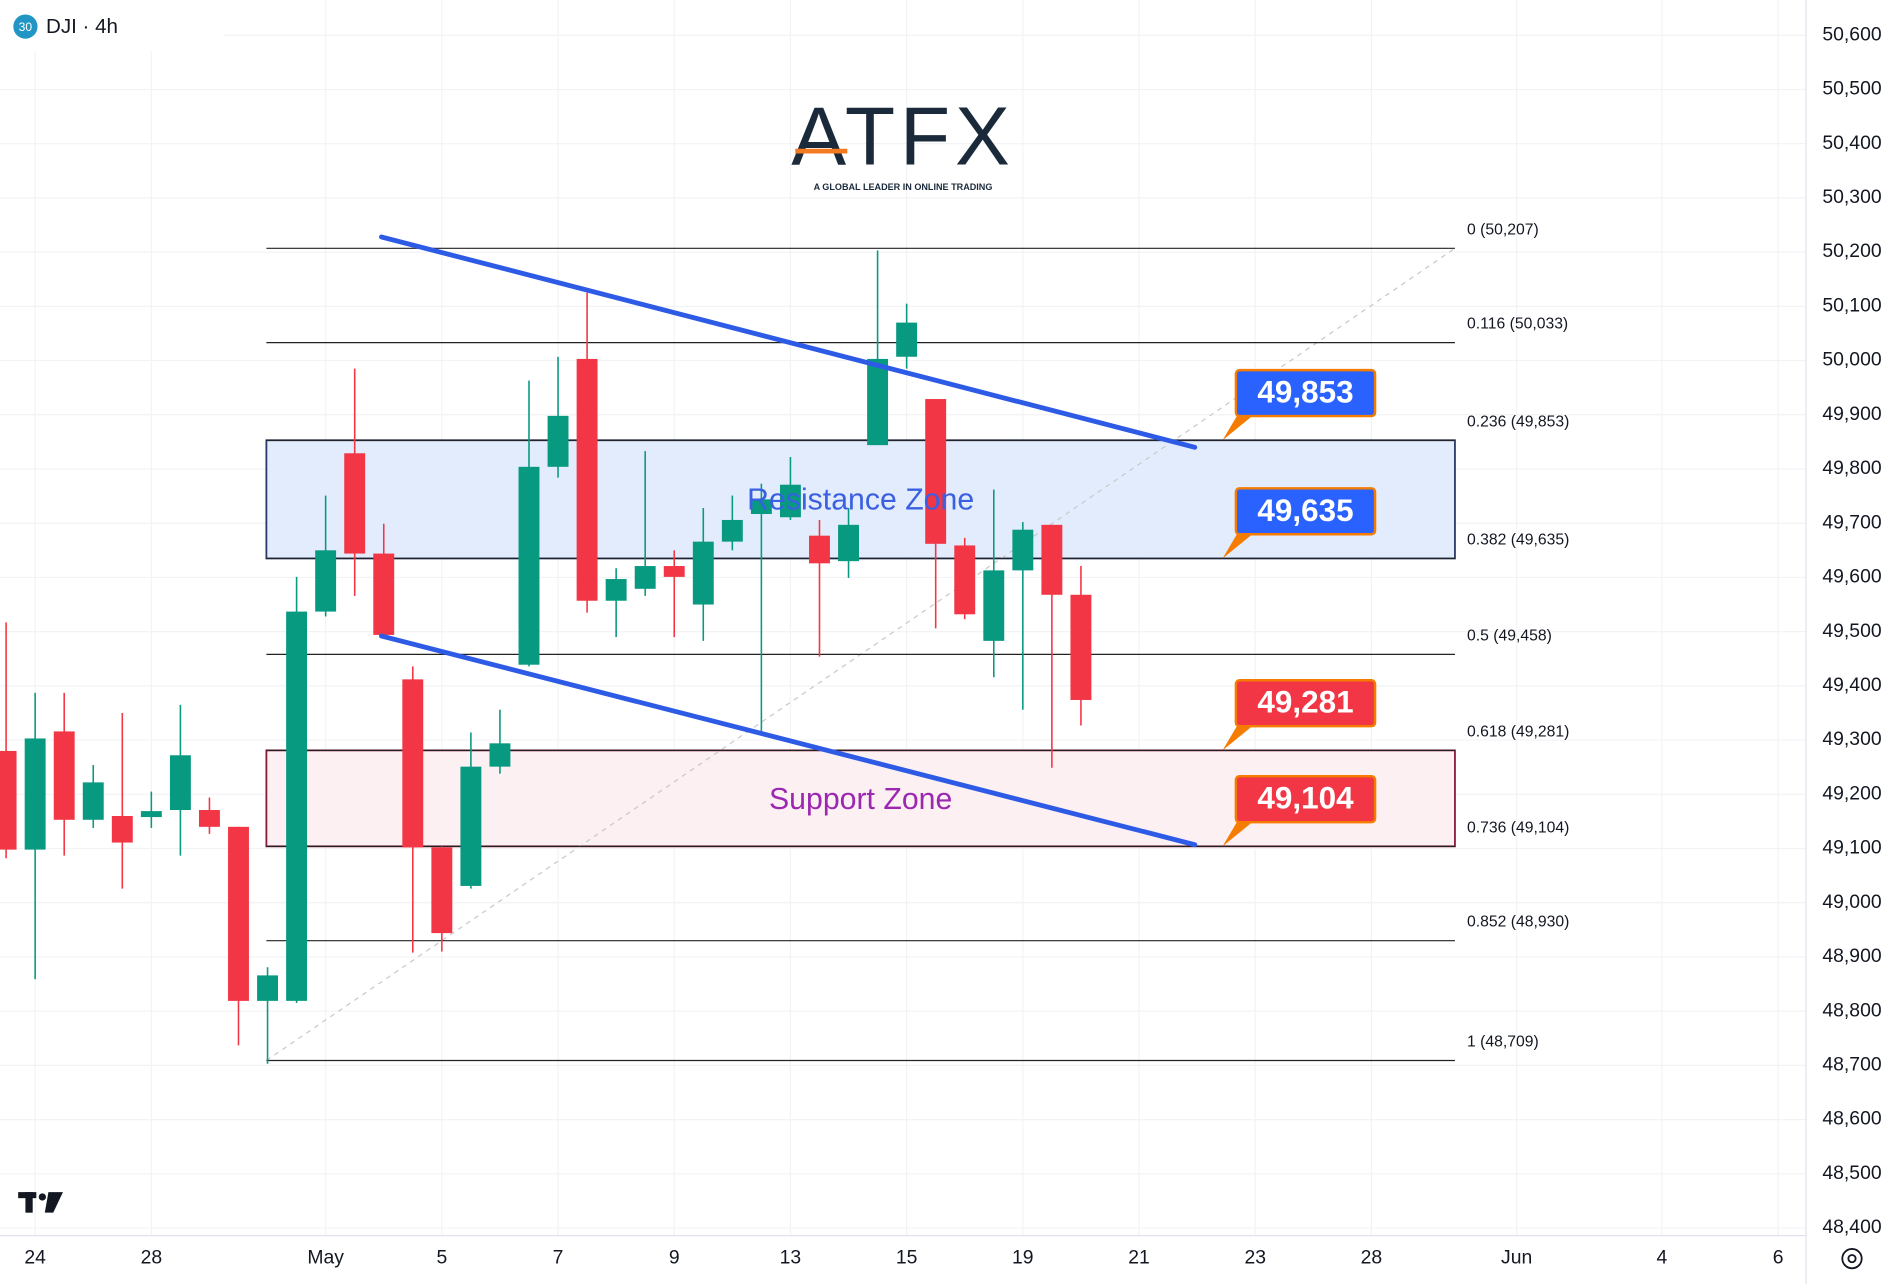 This screenshot has height=1284, width=1898. Describe the element at coordinates (1023, 1258) in the screenshot. I see `x-tick-label: 19` at that location.